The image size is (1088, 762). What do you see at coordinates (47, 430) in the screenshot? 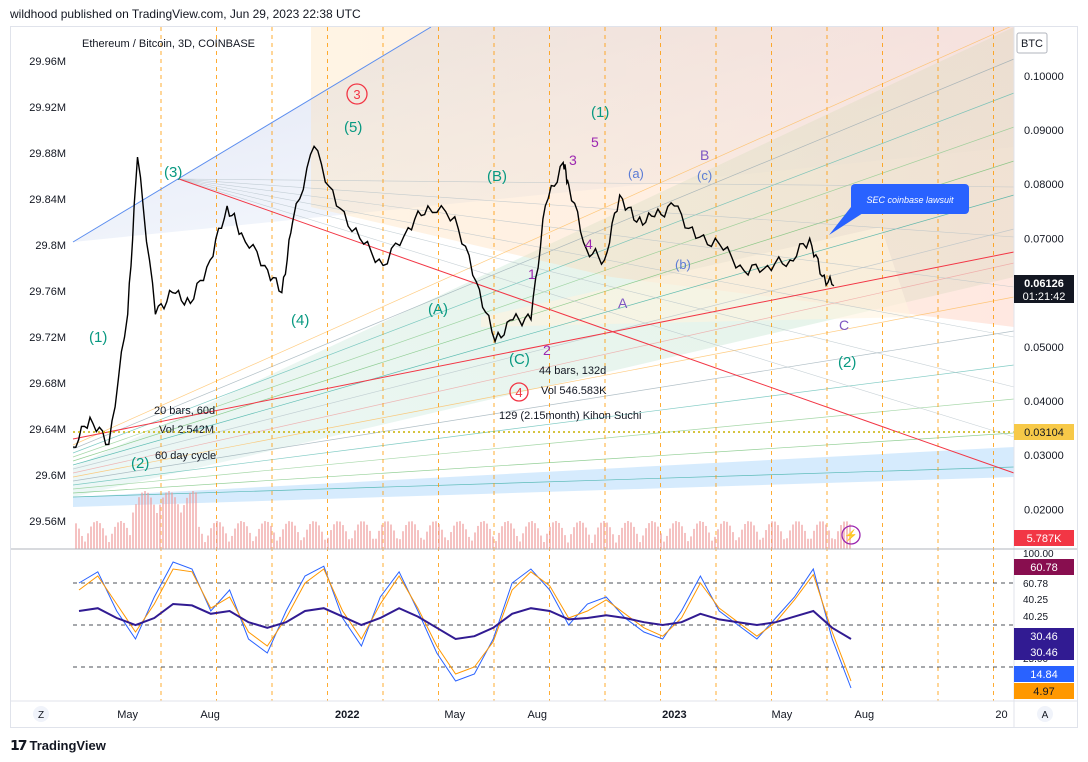
I see `volume-tick-label: 29.64M` at bounding box center [47, 430].